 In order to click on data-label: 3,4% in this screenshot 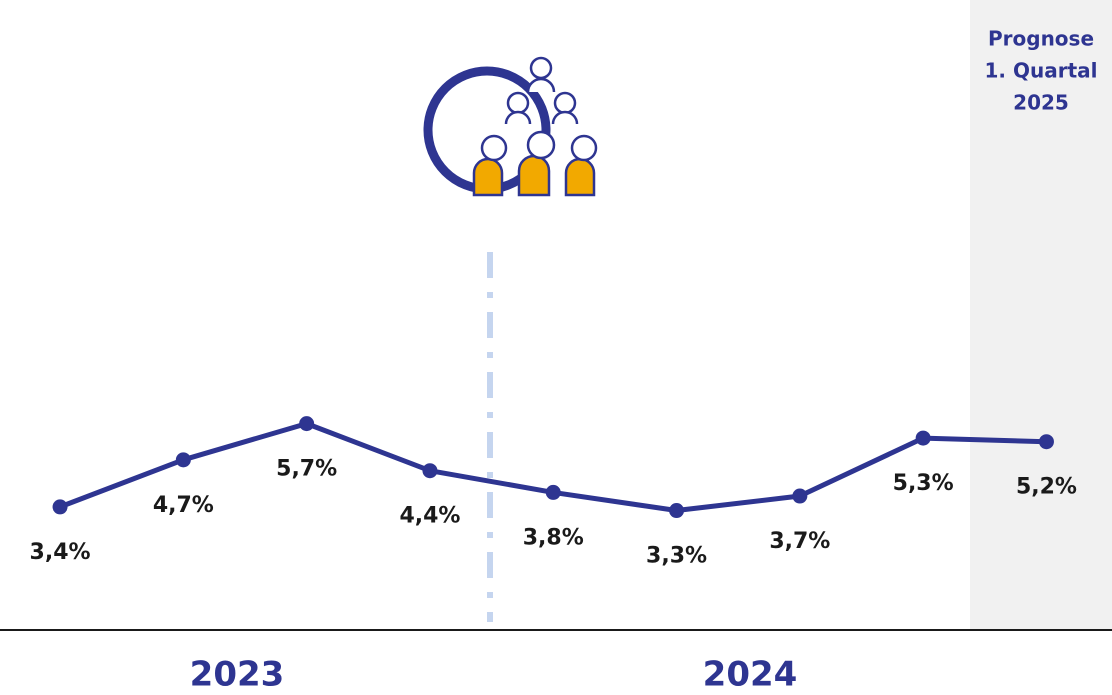, I will do `click(60, 552)`.